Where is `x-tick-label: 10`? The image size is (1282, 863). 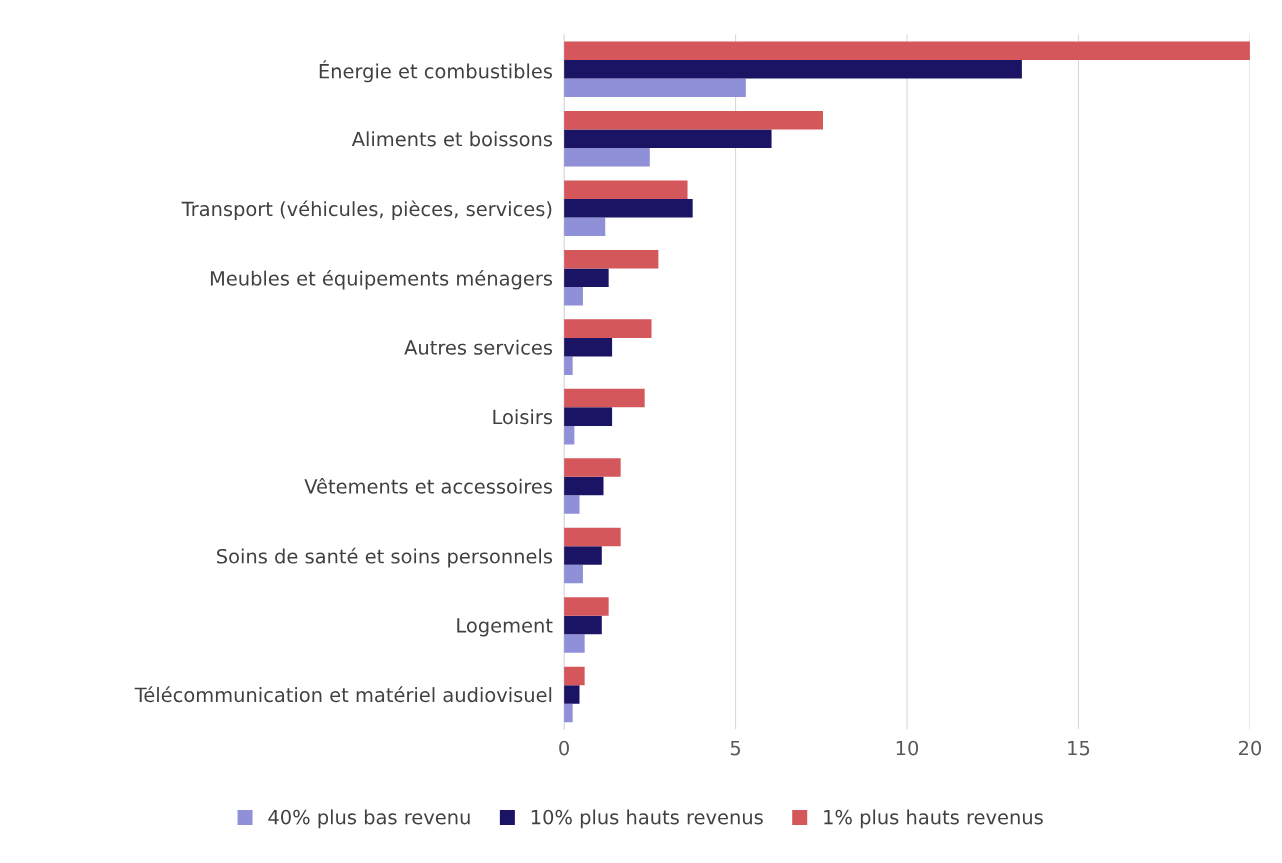
x-tick-label: 10 is located at coordinates (907, 748).